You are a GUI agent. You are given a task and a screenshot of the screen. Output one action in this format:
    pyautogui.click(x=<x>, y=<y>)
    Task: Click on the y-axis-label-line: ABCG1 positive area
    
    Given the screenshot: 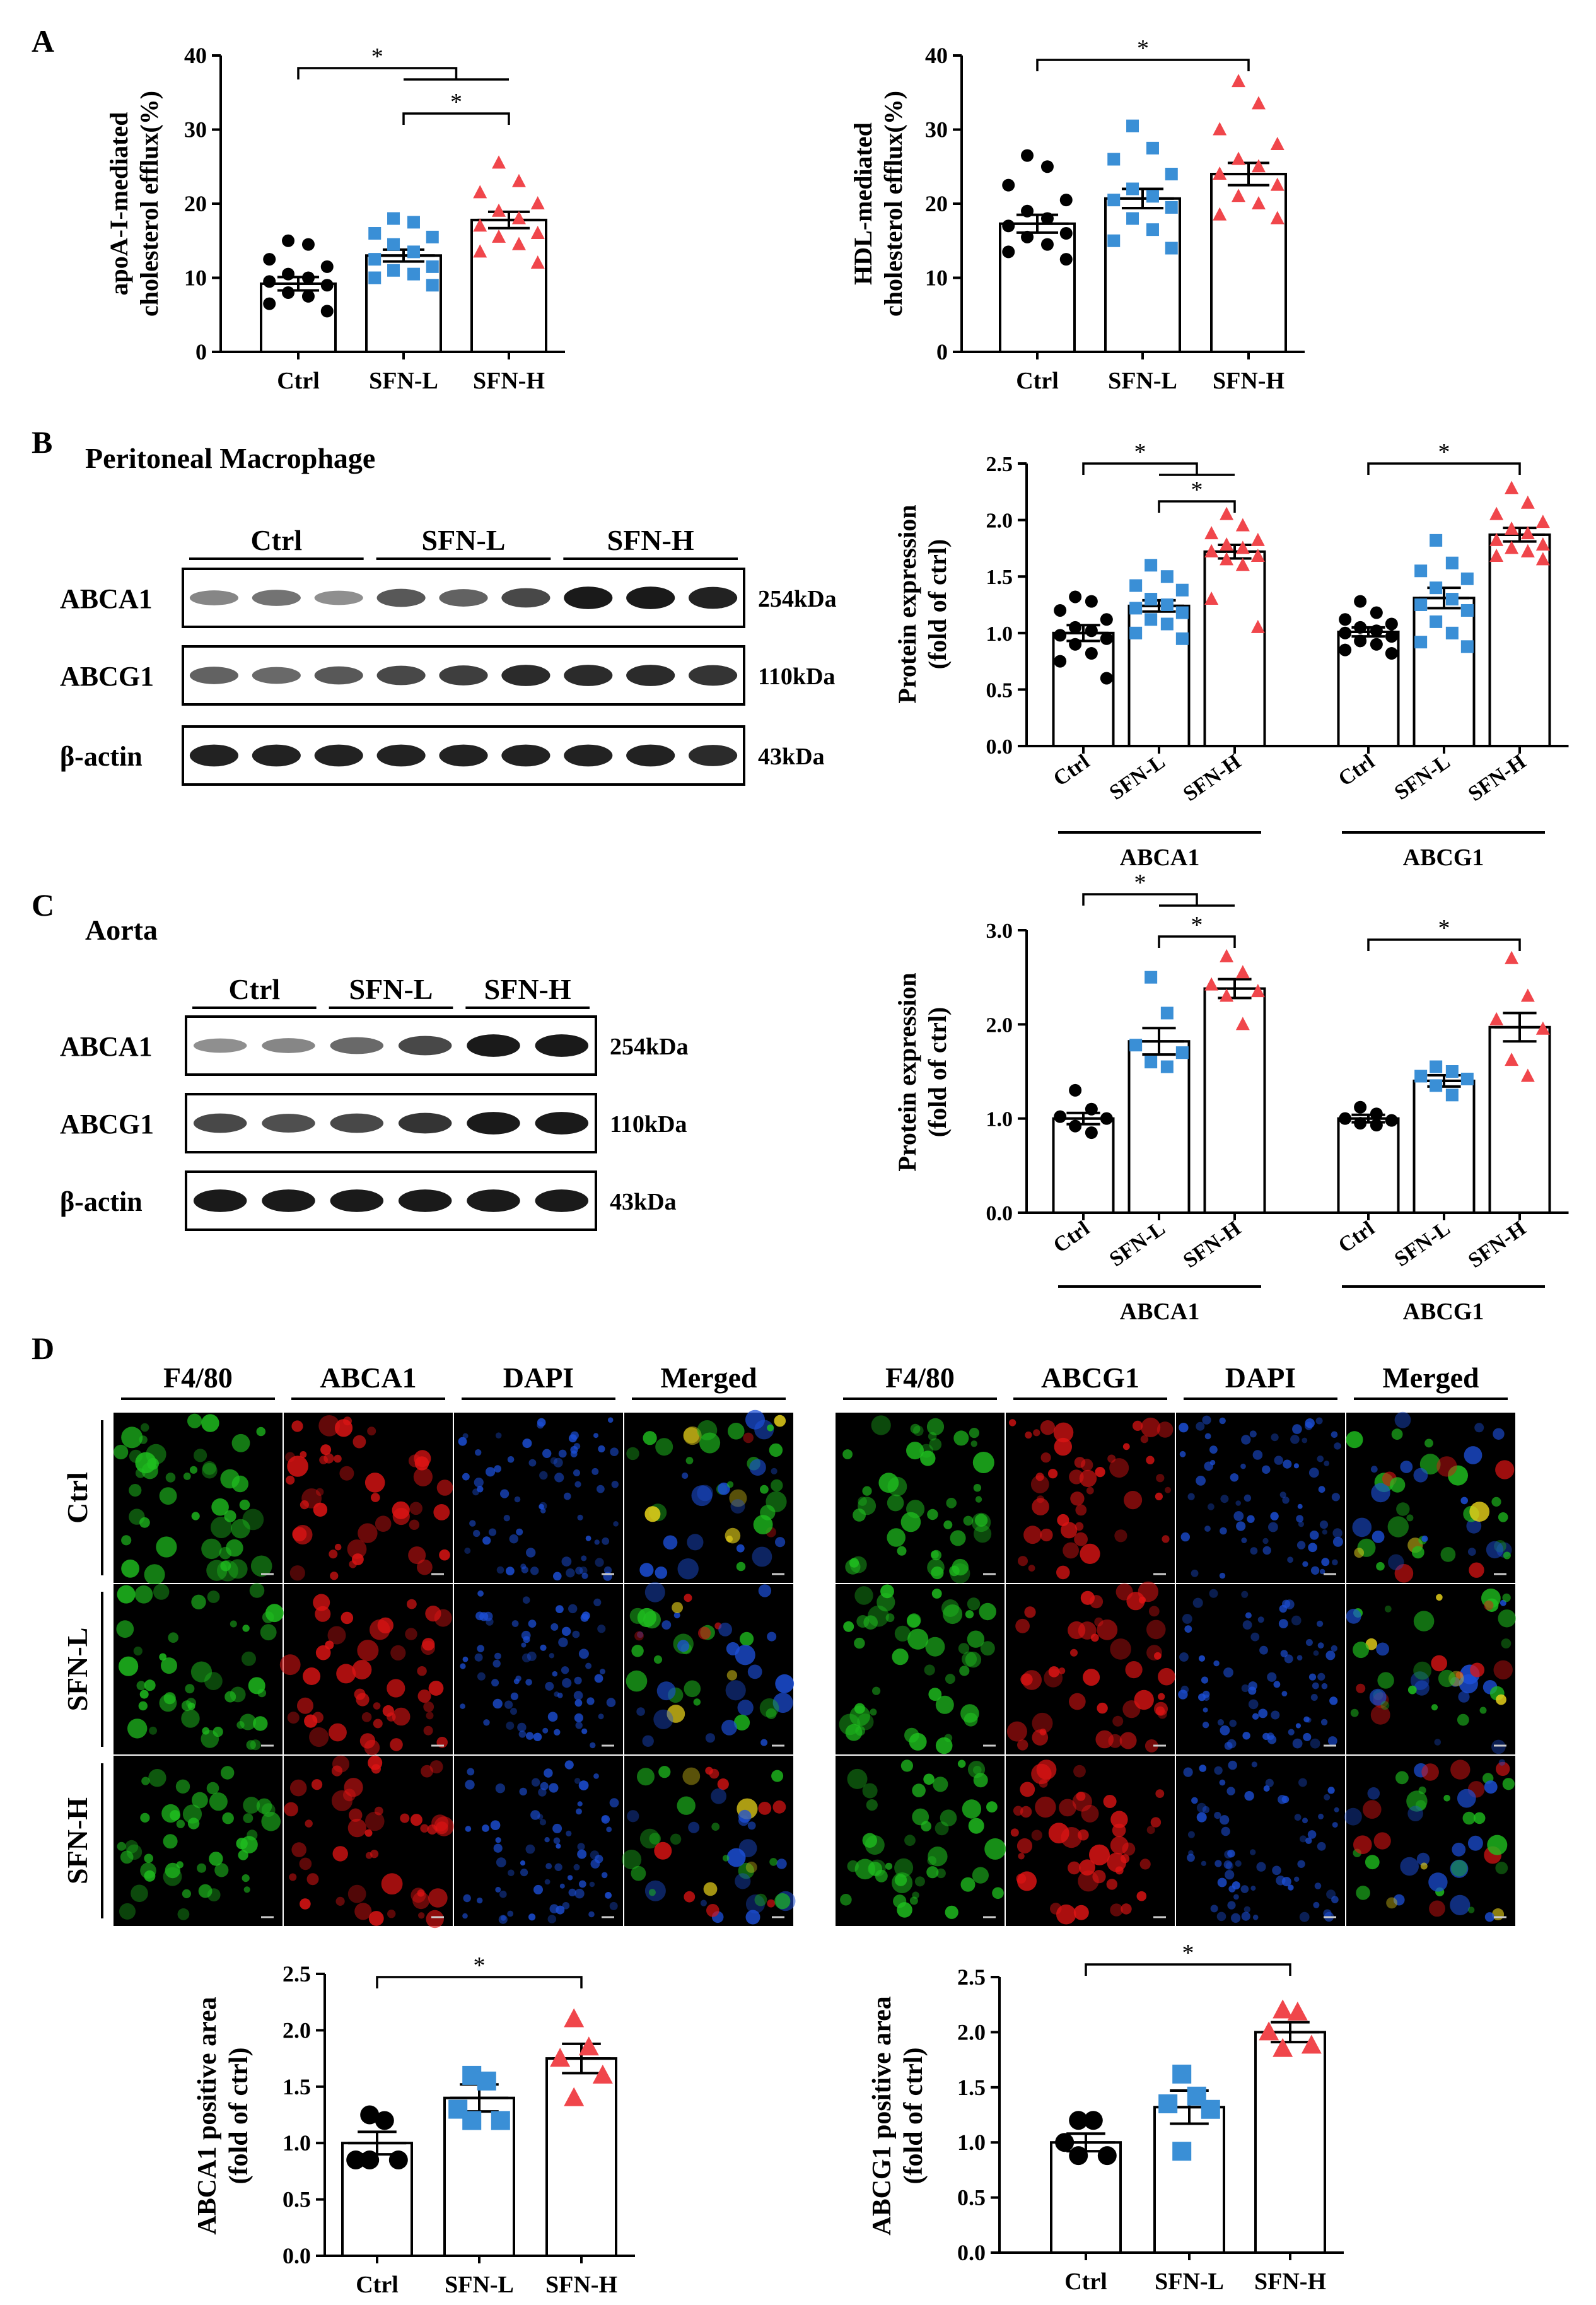 What is the action you would take?
    pyautogui.click(x=883, y=2116)
    